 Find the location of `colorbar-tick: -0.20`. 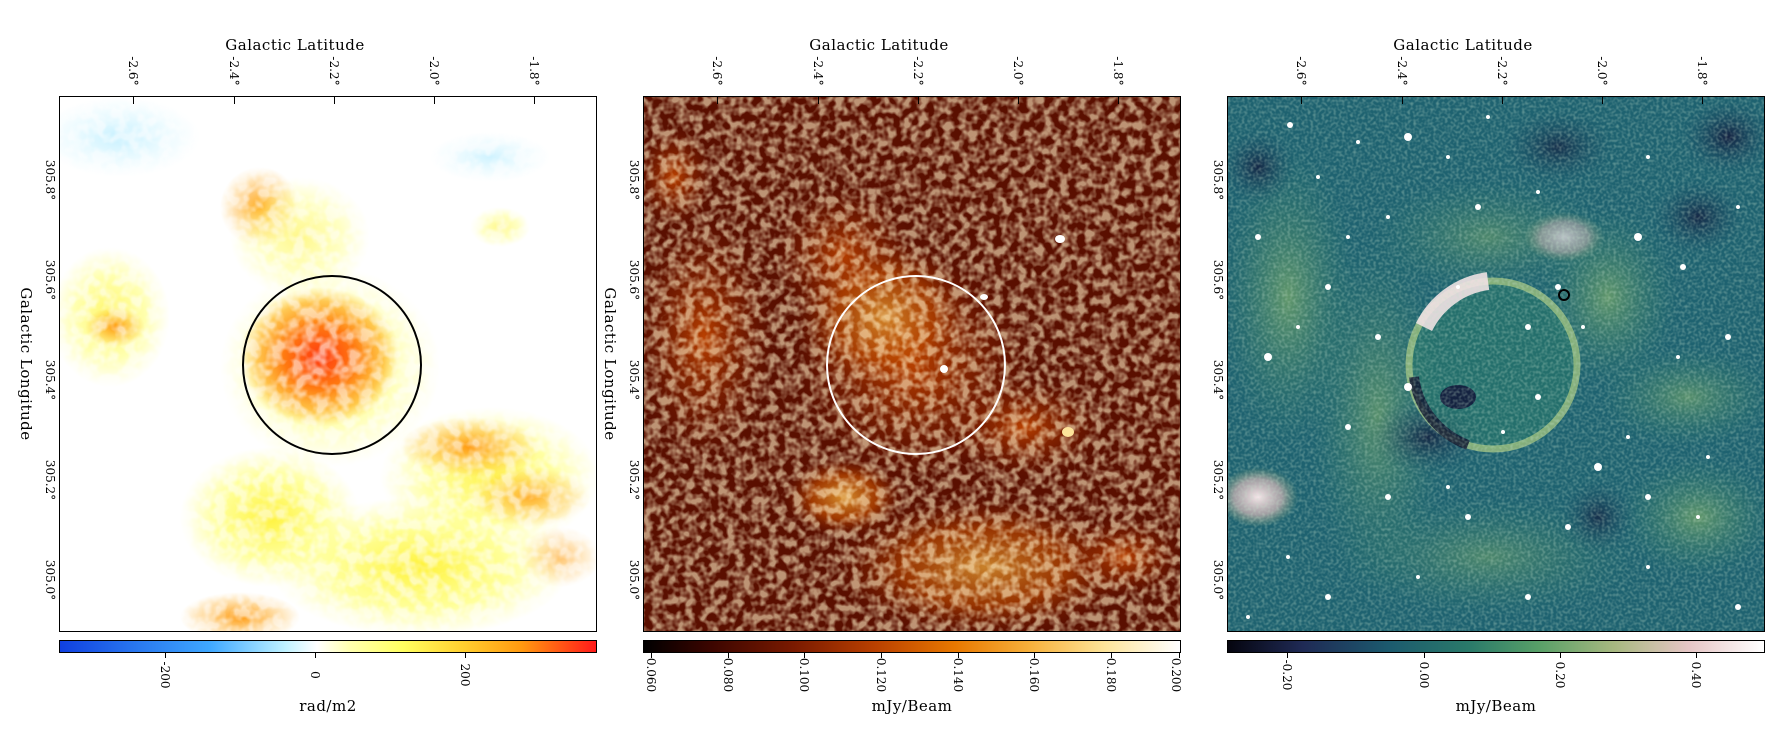

colorbar-tick: -0.20 is located at coordinates (1287, 675).